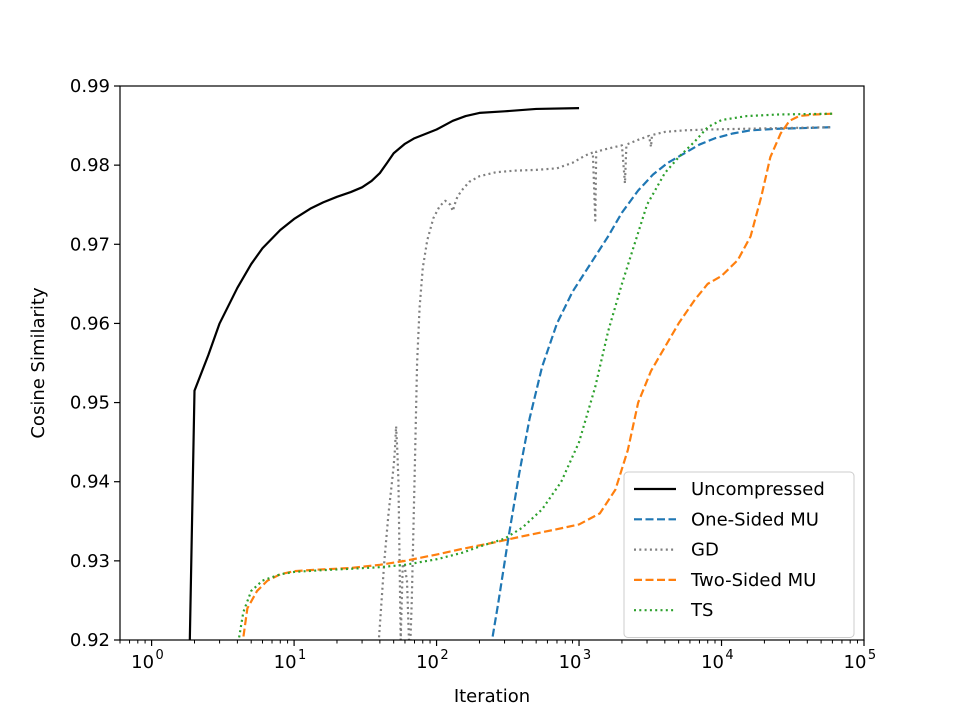 The image size is (960, 720). I want to click on x-axis-label: Iteration, so click(492, 696).